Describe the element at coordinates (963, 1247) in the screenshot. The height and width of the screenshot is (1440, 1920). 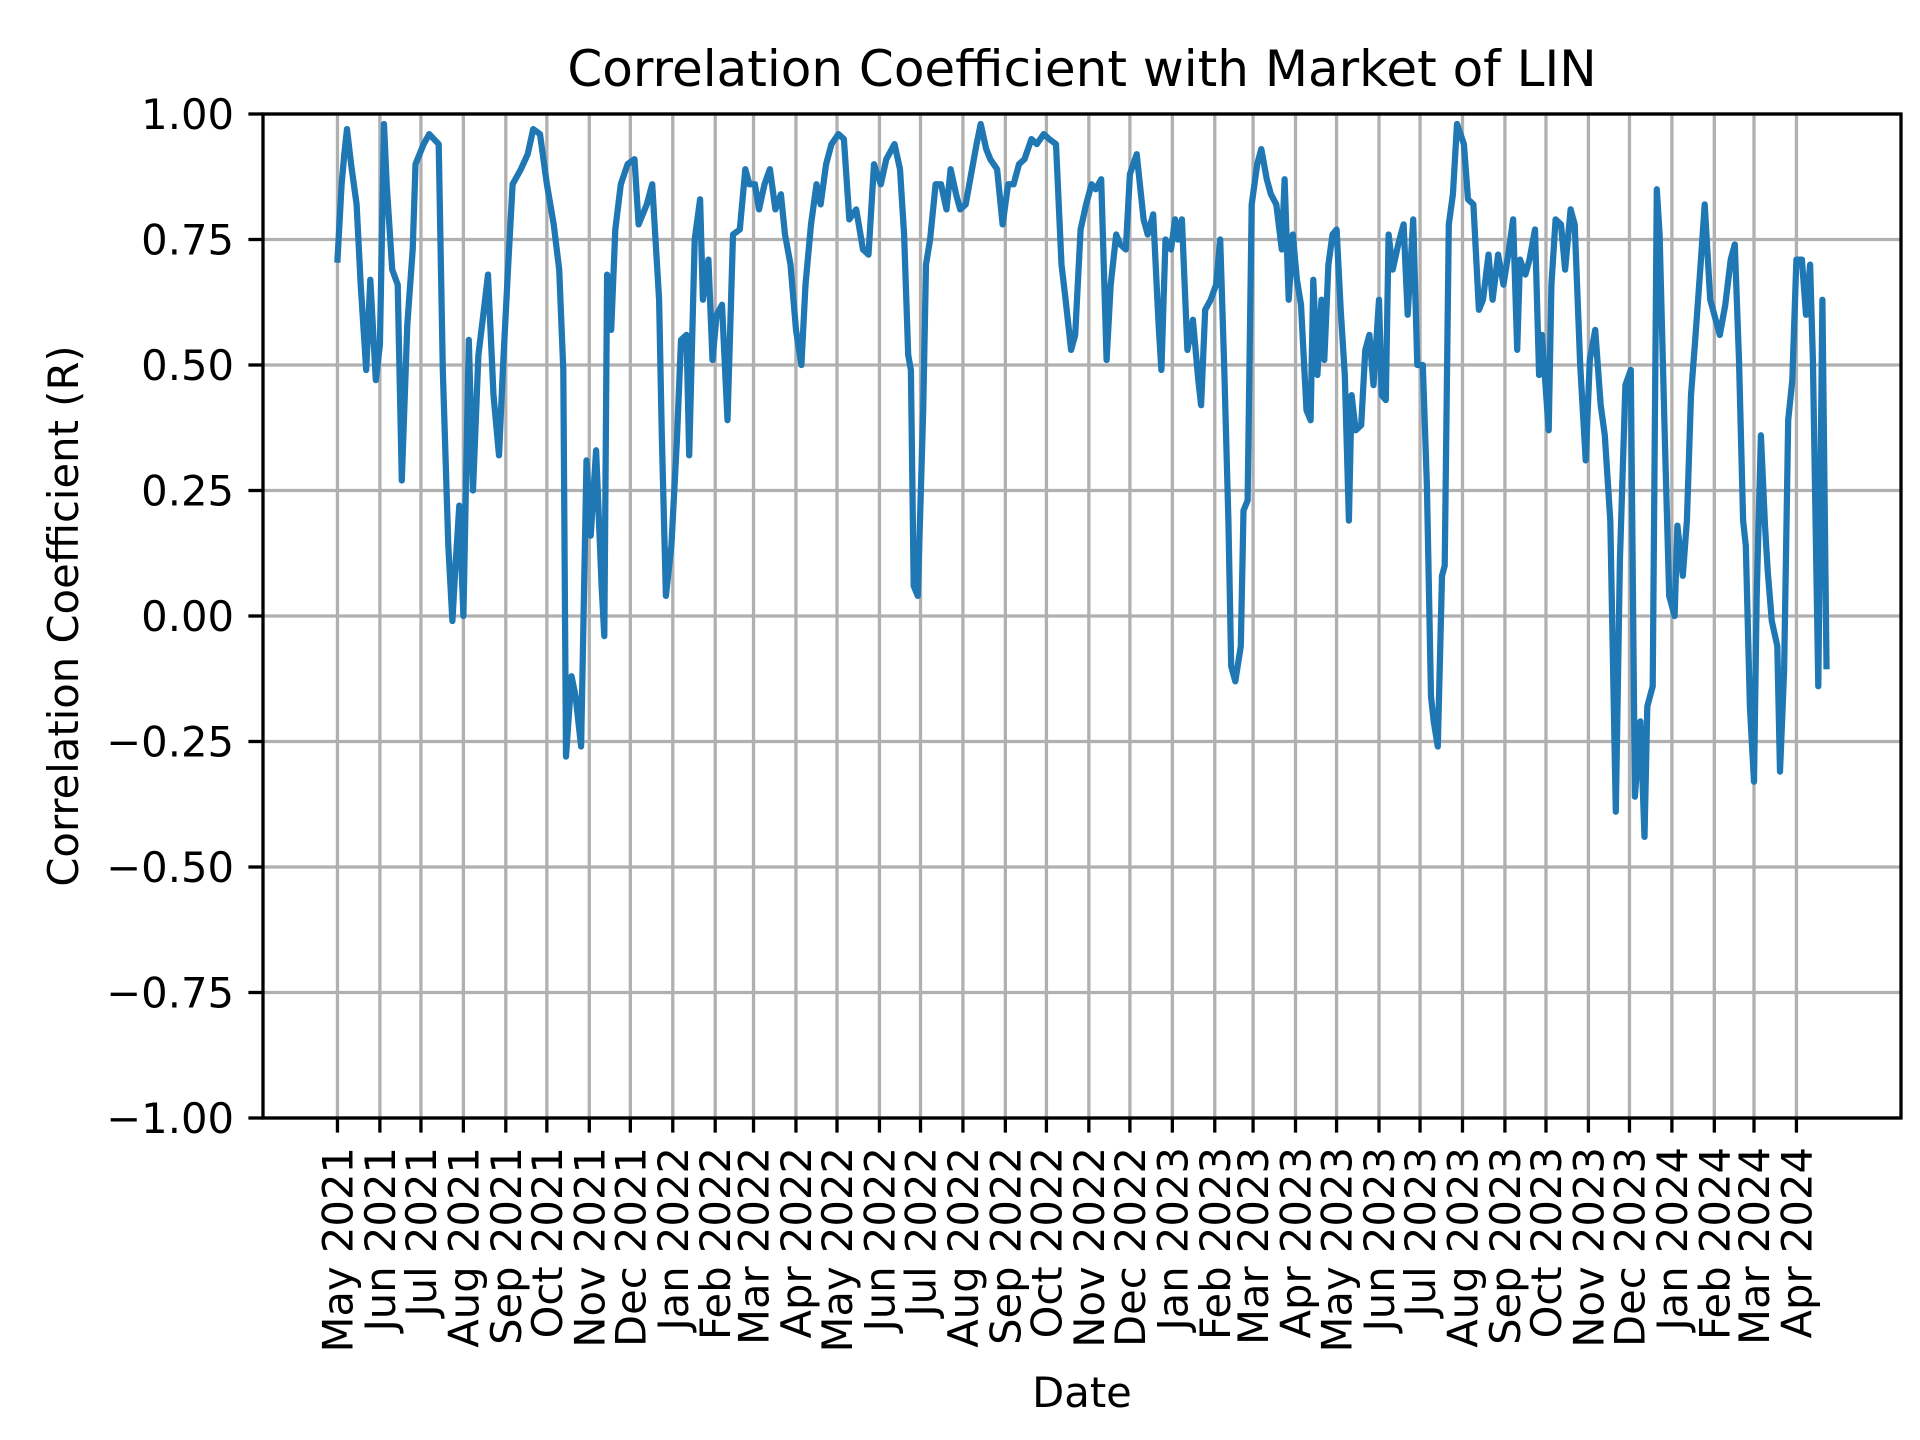
I see `x-tick-label: Aug 2022` at that location.